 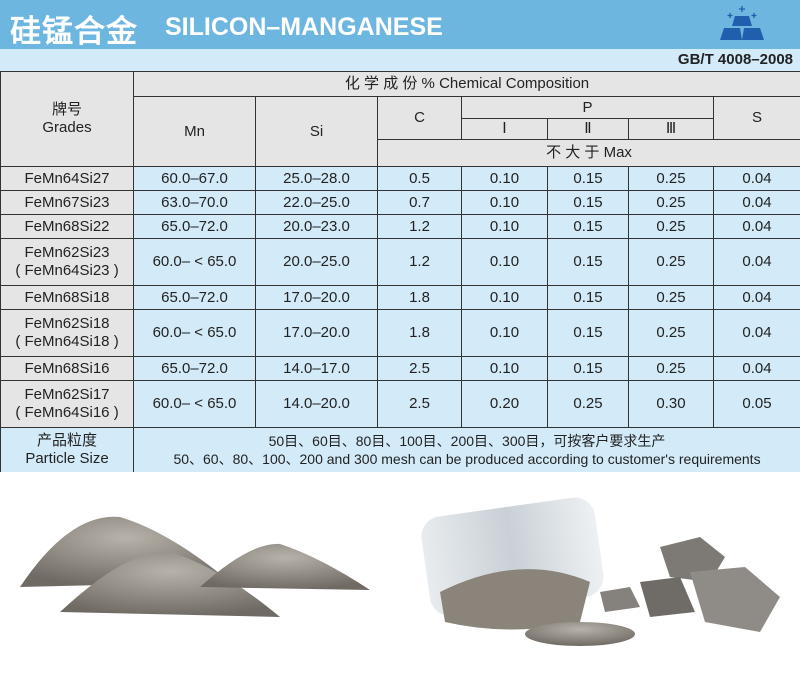 What do you see at coordinates (285, 567) in the screenshot?
I see `powder-pile` at bounding box center [285, 567].